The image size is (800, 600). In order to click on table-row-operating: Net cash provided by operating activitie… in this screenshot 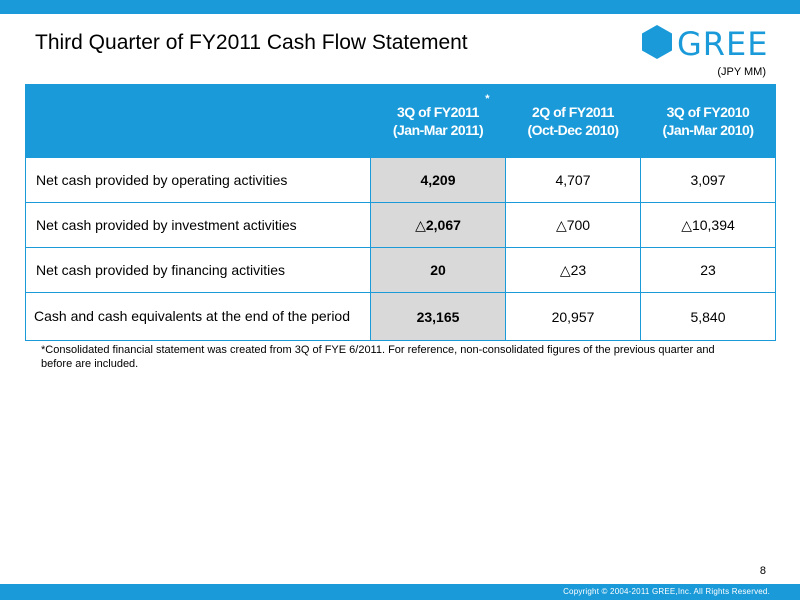, I will do `click(400, 180)`.